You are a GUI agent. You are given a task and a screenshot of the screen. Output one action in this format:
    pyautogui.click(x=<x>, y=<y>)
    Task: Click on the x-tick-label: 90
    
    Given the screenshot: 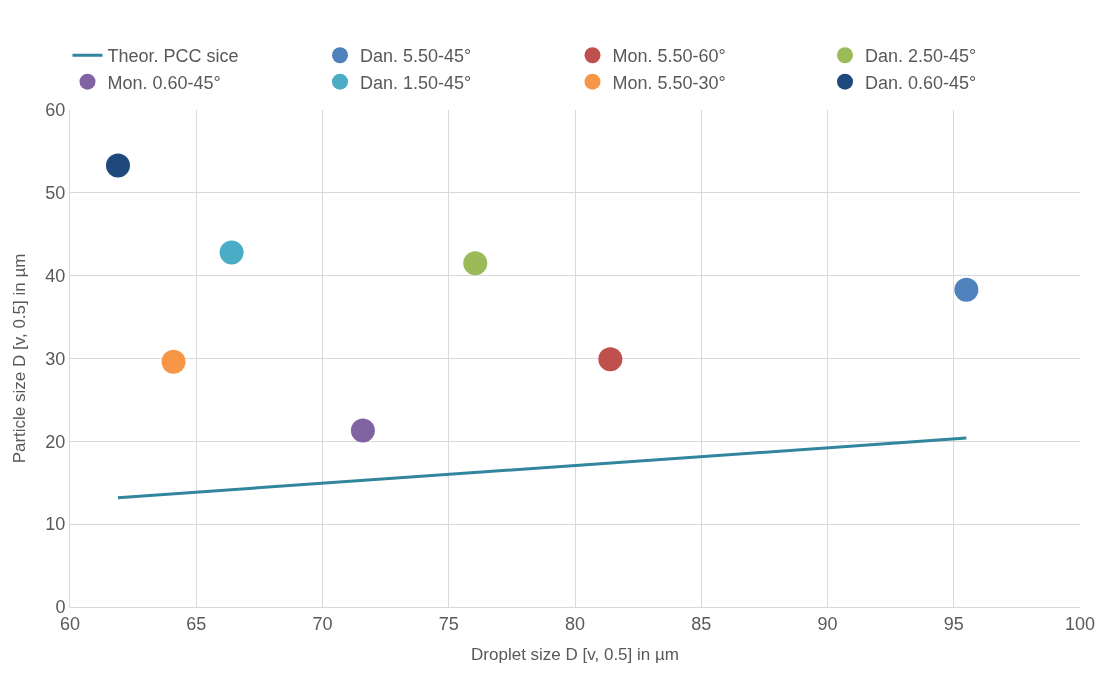 What is the action you would take?
    pyautogui.click(x=827, y=623)
    